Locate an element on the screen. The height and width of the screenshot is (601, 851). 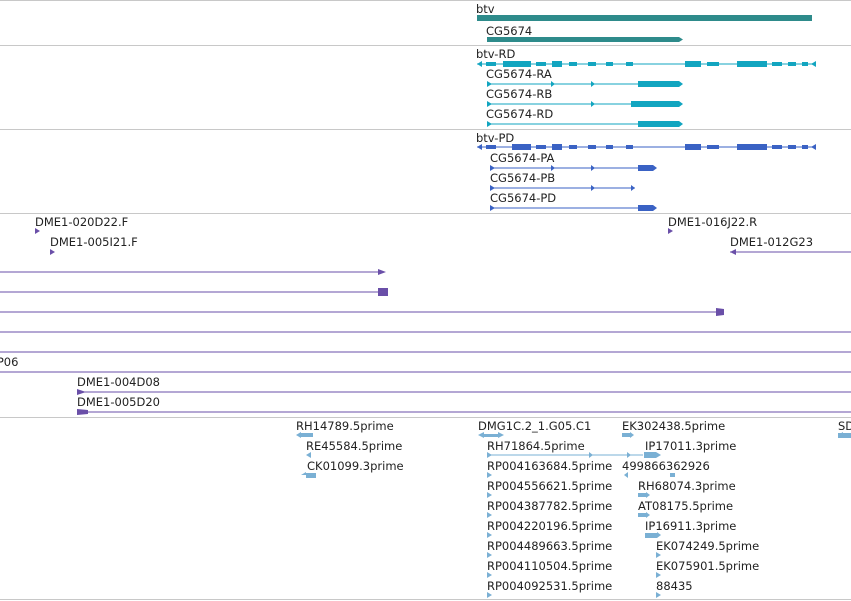
clone-end-label: DME1-005I21.F is located at coordinates (94, 242).